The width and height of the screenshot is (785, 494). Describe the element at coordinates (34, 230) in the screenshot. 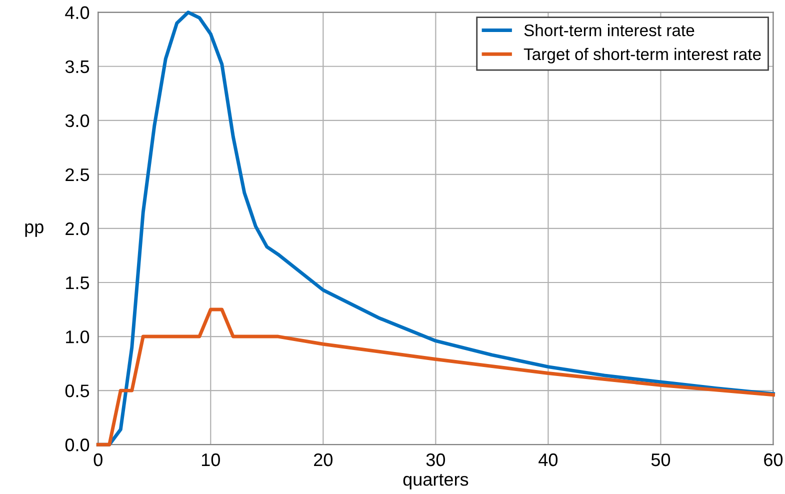

I see `y-axis-title: pp` at that location.